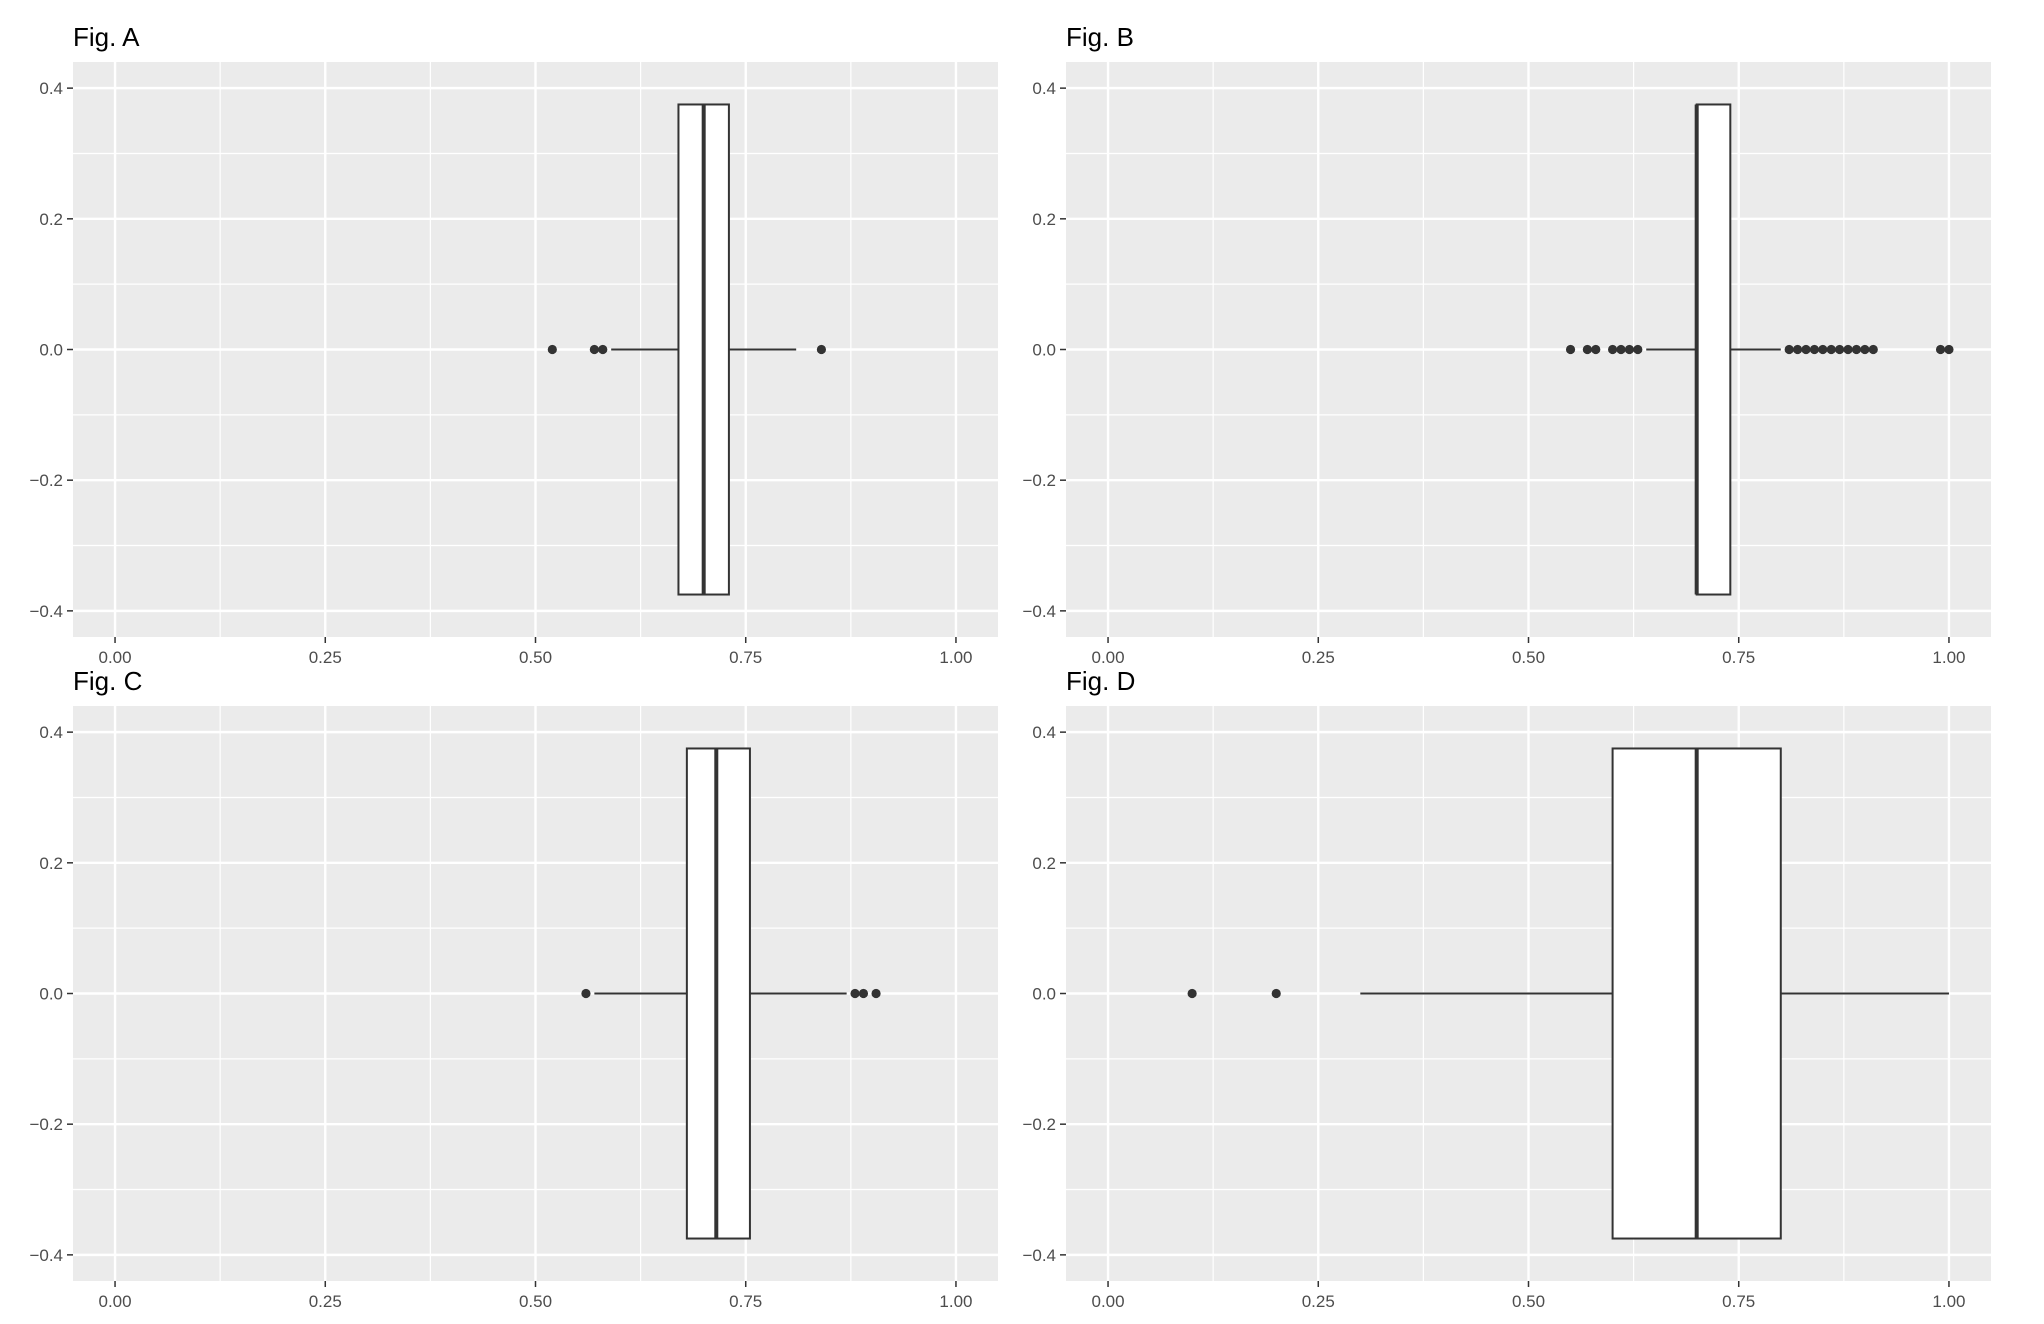 Image resolution: width=2044 pixels, height=1324 pixels. Describe the element at coordinates (1100, 37) in the screenshot. I see `panel-title: Fig. B` at that location.